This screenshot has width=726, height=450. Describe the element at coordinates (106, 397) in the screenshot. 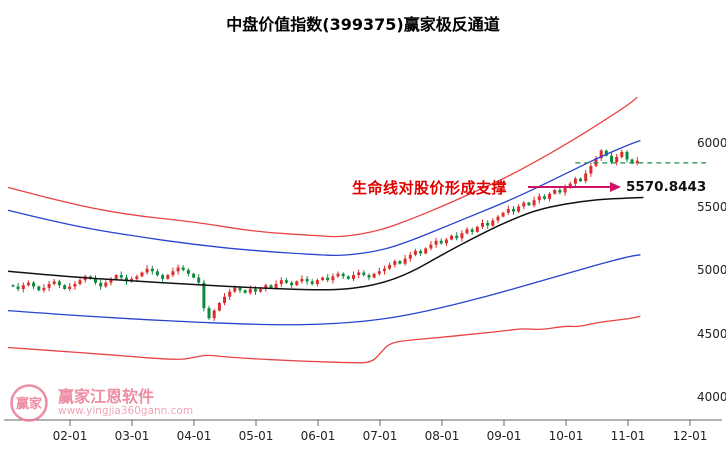

I see `watermark-brand: 赢家江恩软件` at that location.